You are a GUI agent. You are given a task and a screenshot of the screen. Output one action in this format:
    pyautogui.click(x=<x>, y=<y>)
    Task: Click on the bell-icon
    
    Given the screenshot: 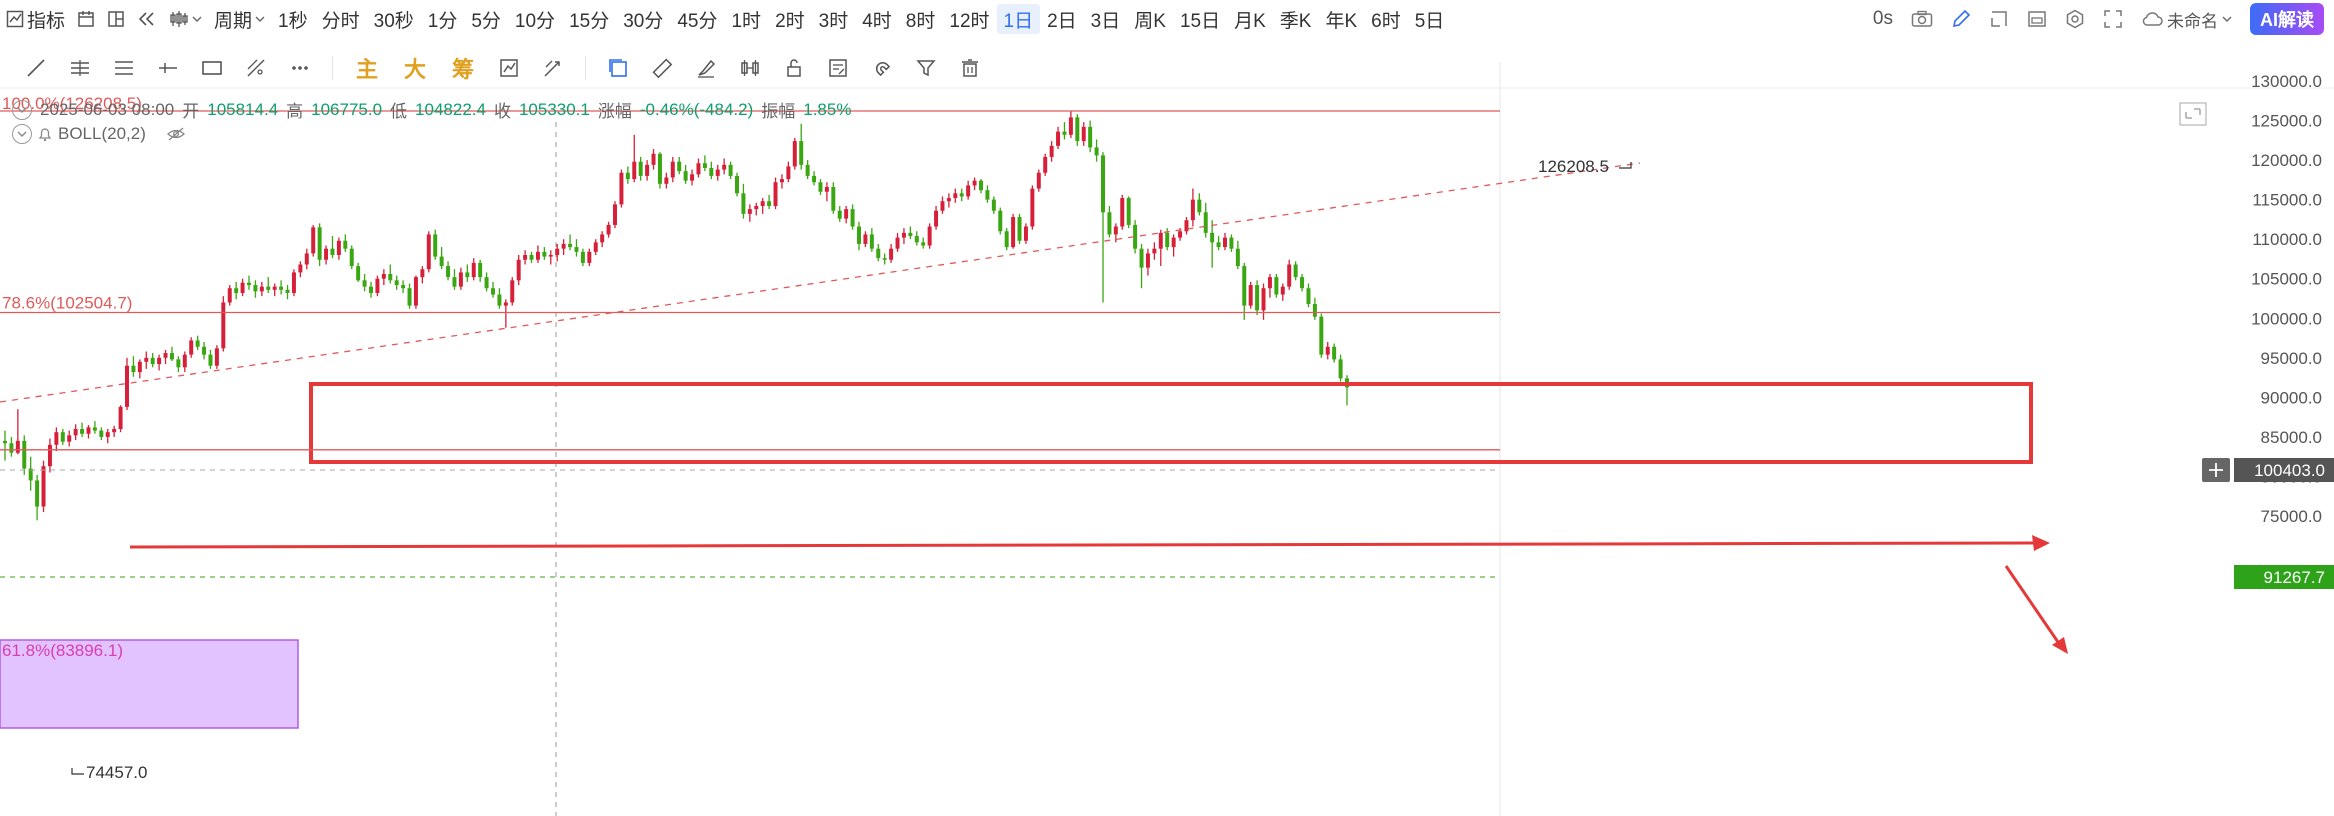 What is the action you would take?
    pyautogui.click(x=45, y=134)
    